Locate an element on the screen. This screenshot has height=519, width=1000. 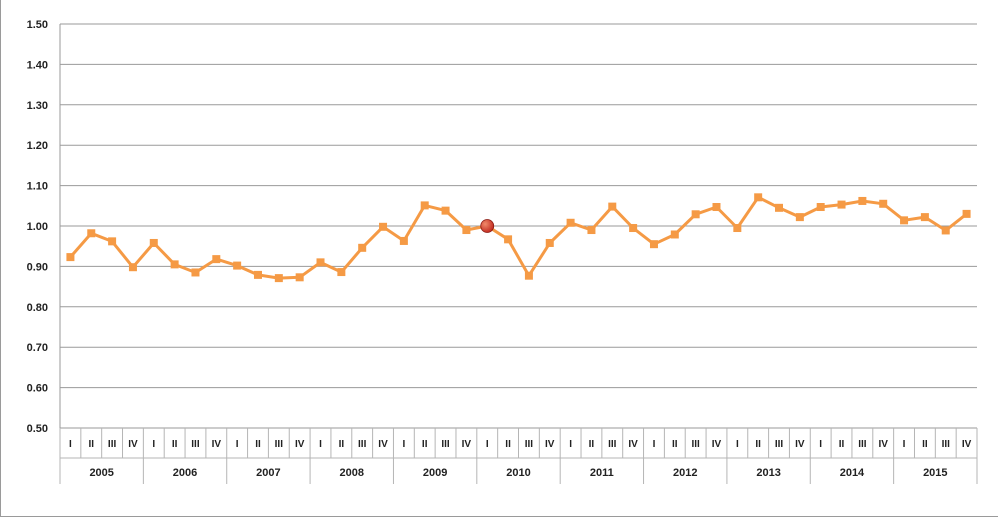
year-tick-label: 2007 is located at coordinates (268, 473).